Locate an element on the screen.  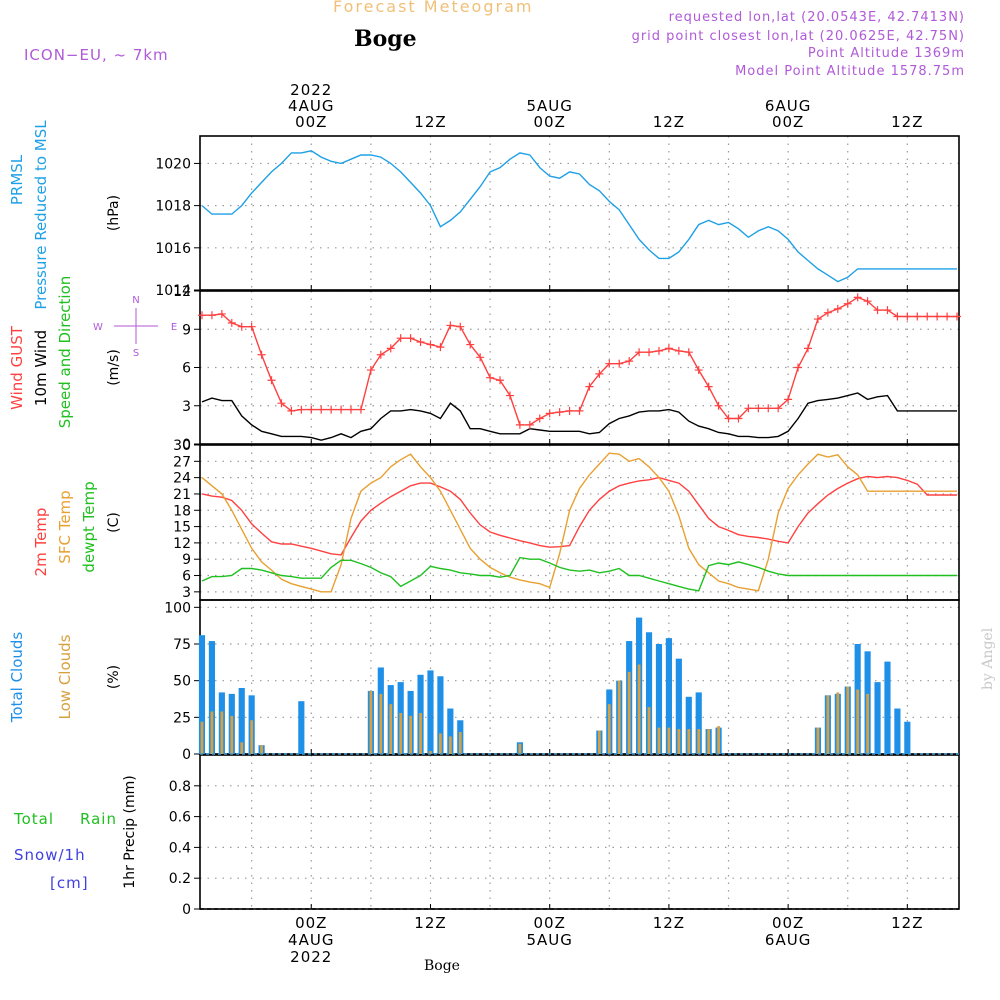
y-tick-label: 24 is located at coordinates (182, 479).